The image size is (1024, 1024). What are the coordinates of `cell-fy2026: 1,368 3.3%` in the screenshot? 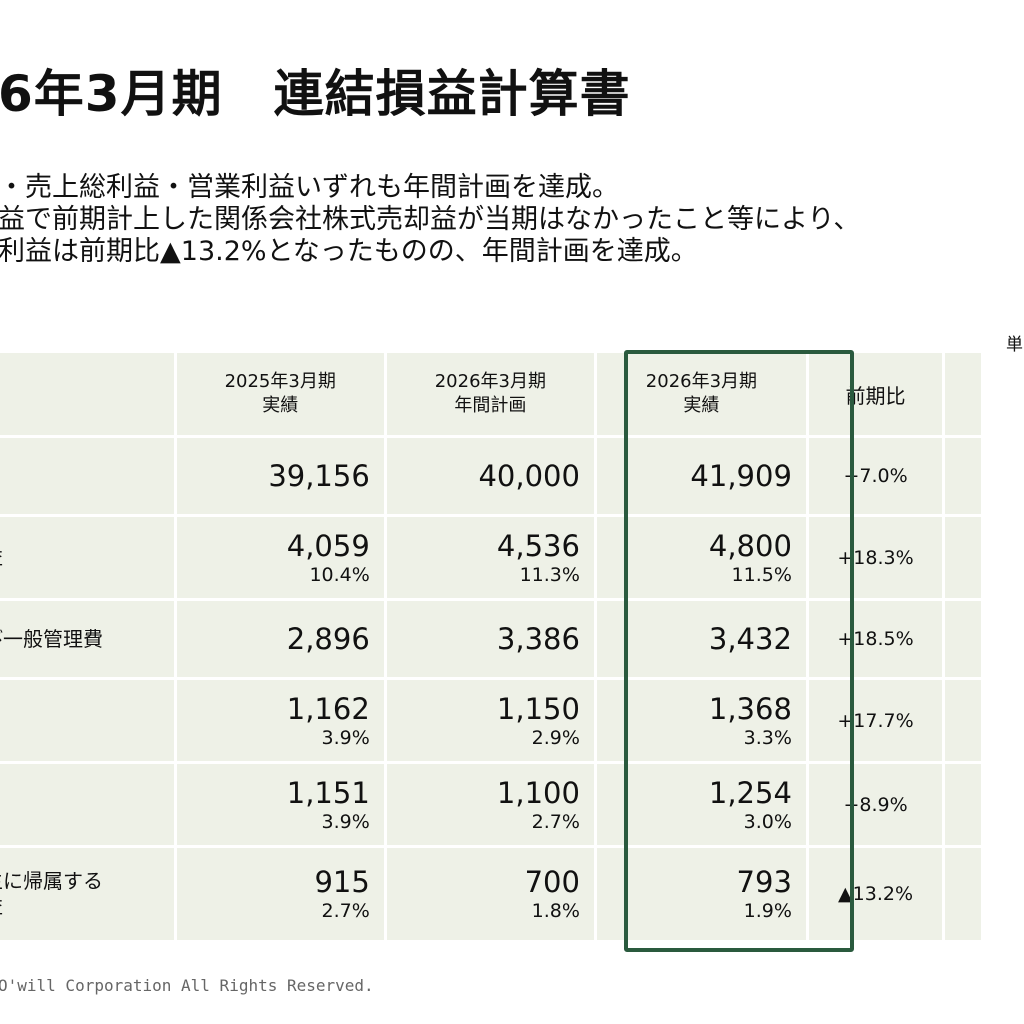 It's located at (701, 720).